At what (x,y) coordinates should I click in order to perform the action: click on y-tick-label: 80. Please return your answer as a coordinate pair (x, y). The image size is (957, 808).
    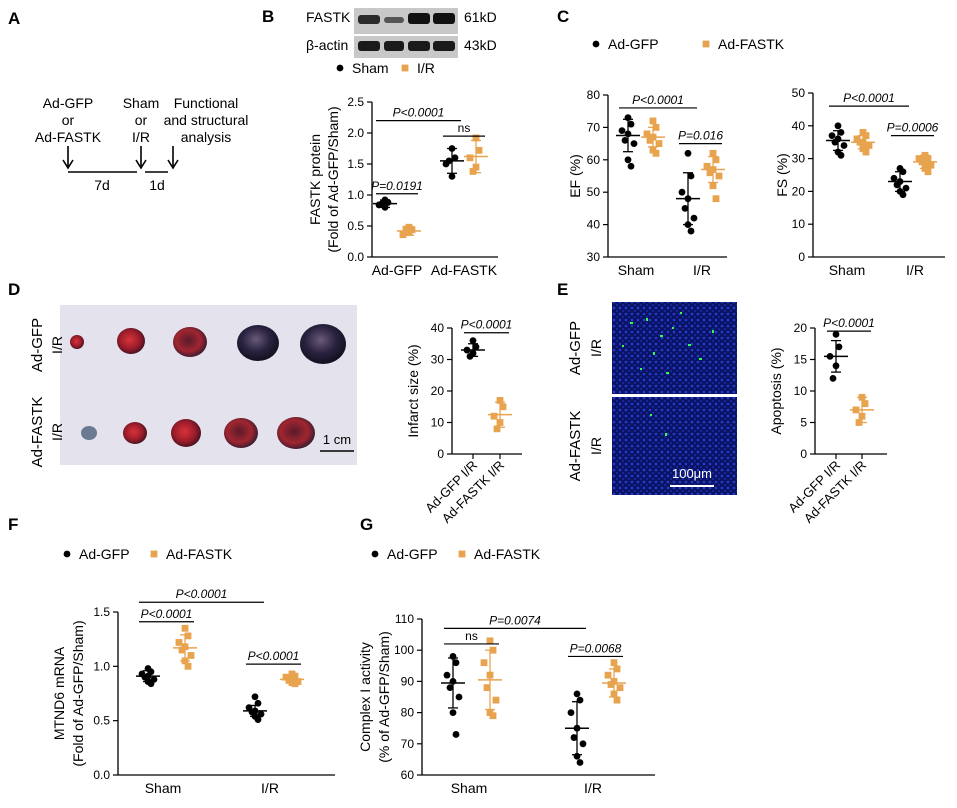
    Looking at the image, I should click on (408, 713).